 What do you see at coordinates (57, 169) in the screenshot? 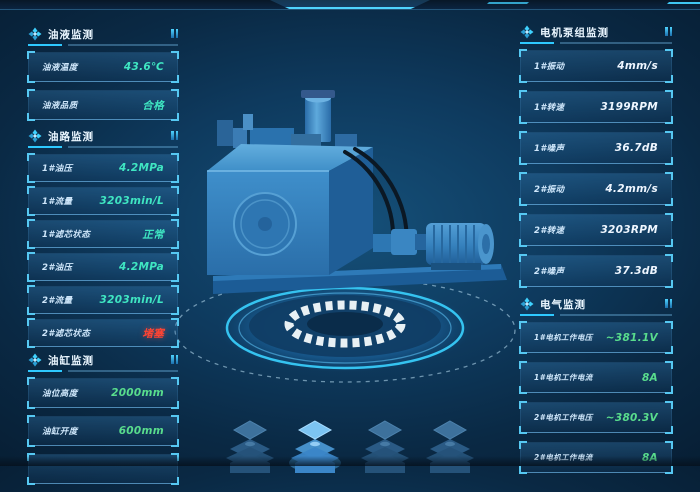
I see `metric-label: 1#油压` at bounding box center [57, 169].